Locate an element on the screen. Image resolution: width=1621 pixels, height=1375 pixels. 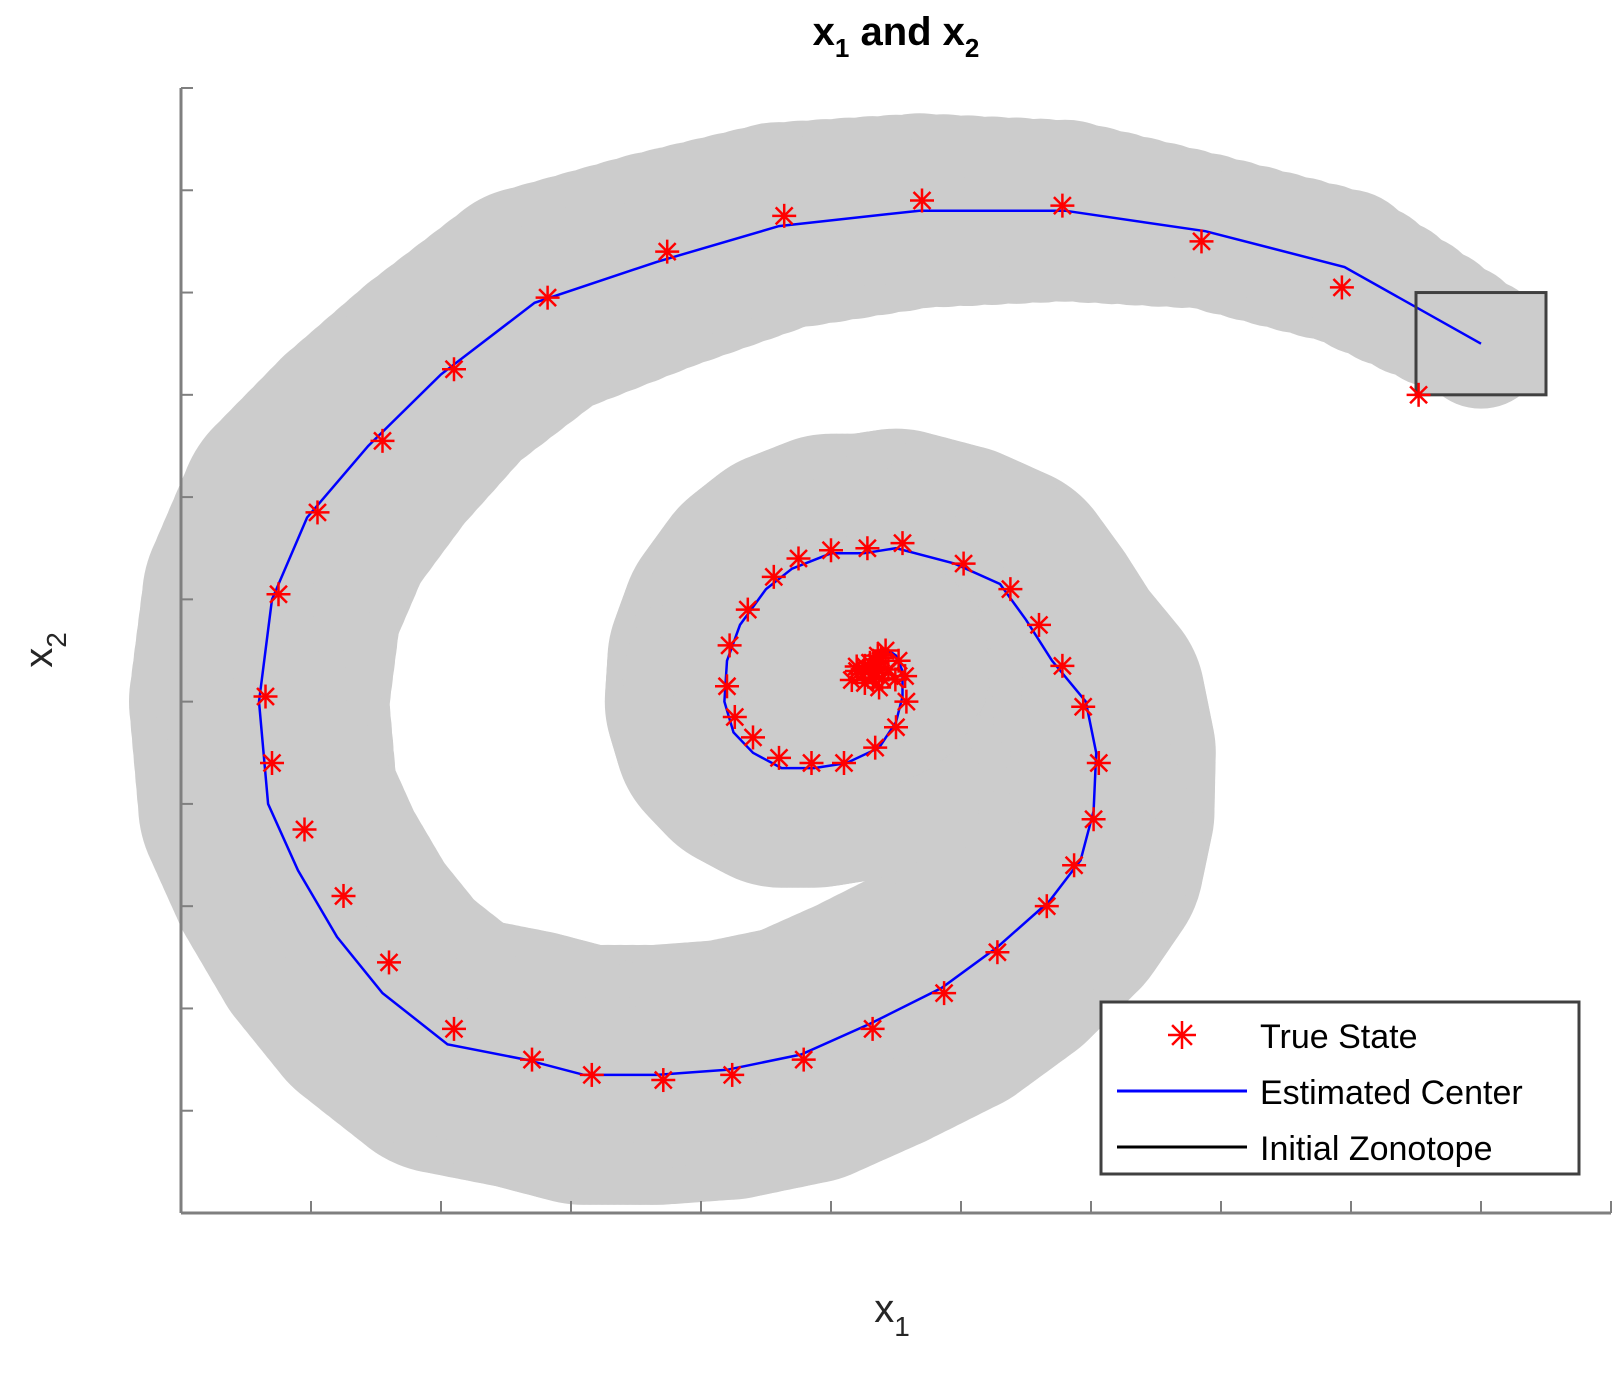
chart-title: x1 and x2 is located at coordinates (896, 36).